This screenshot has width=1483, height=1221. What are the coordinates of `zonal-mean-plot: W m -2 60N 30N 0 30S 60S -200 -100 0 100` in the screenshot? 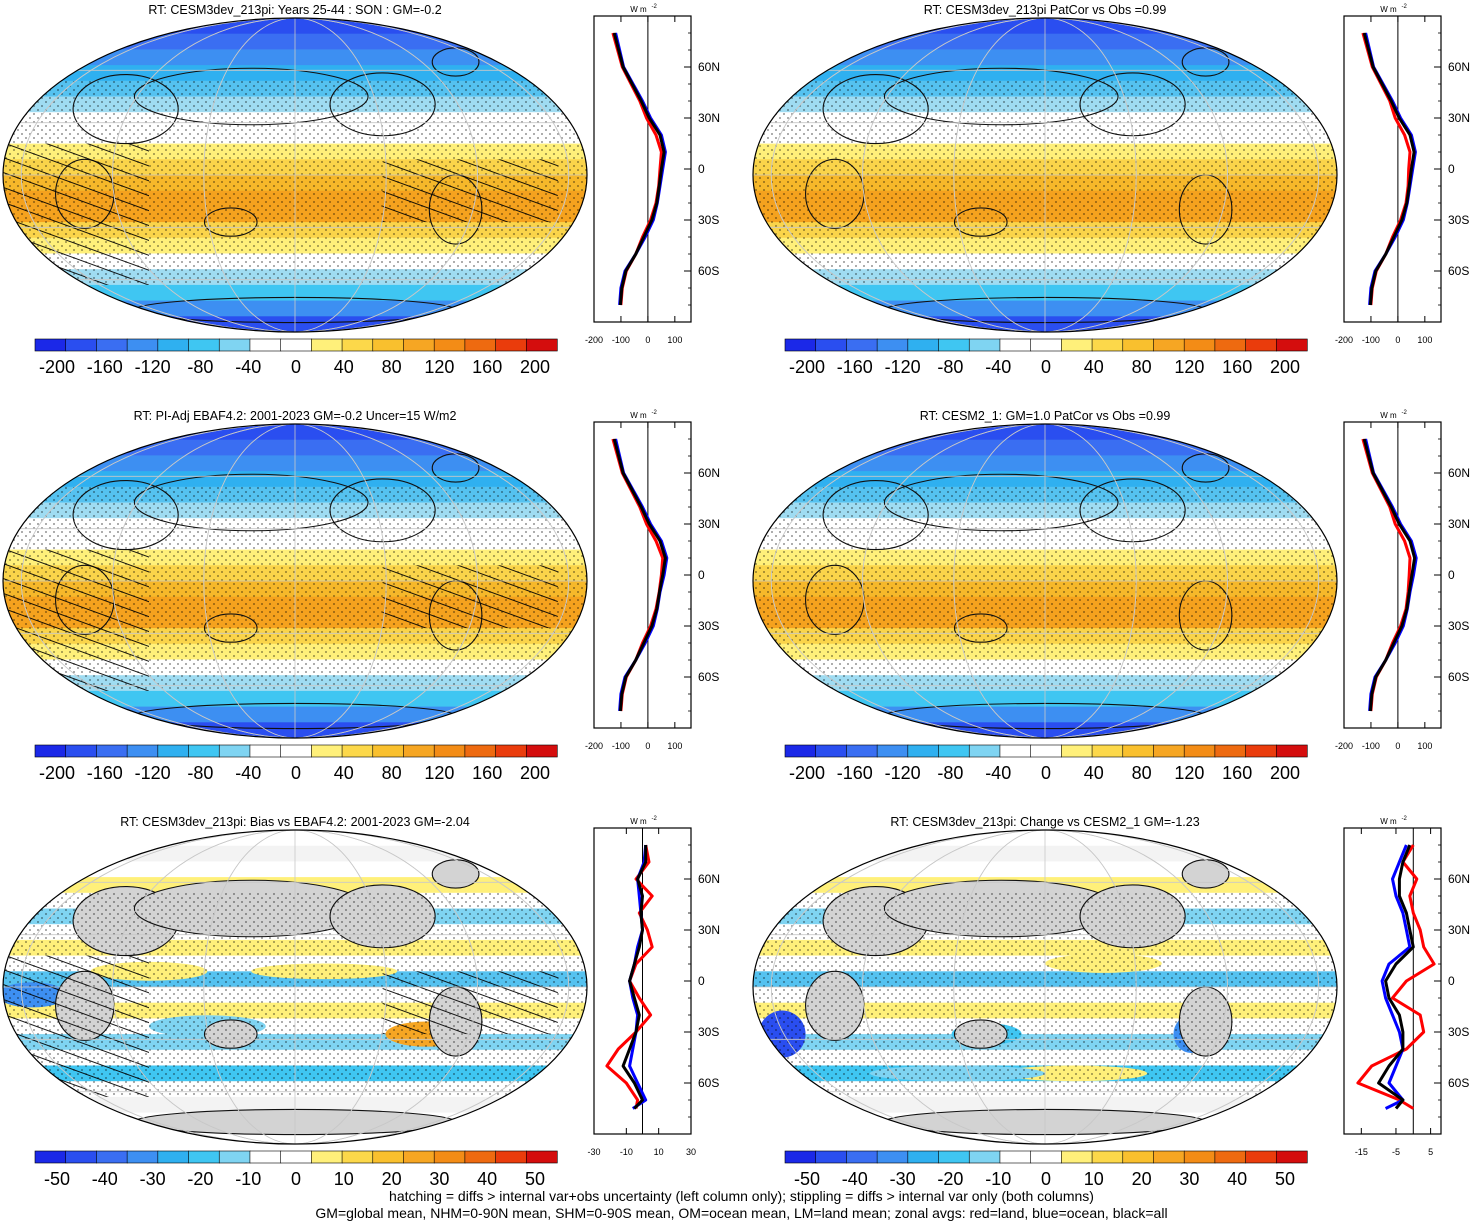 It's located at (652, 174).